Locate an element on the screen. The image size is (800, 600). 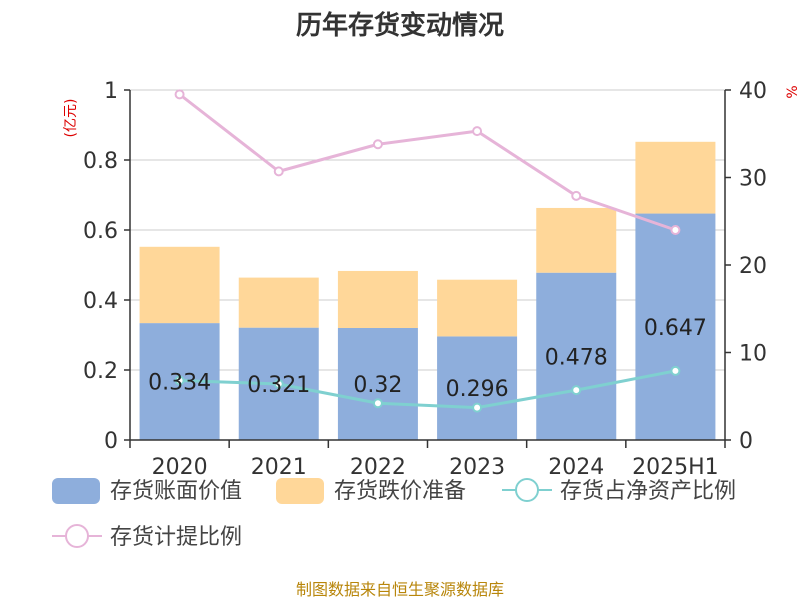
left-tick-label: 0.8 is located at coordinates (100, 161).